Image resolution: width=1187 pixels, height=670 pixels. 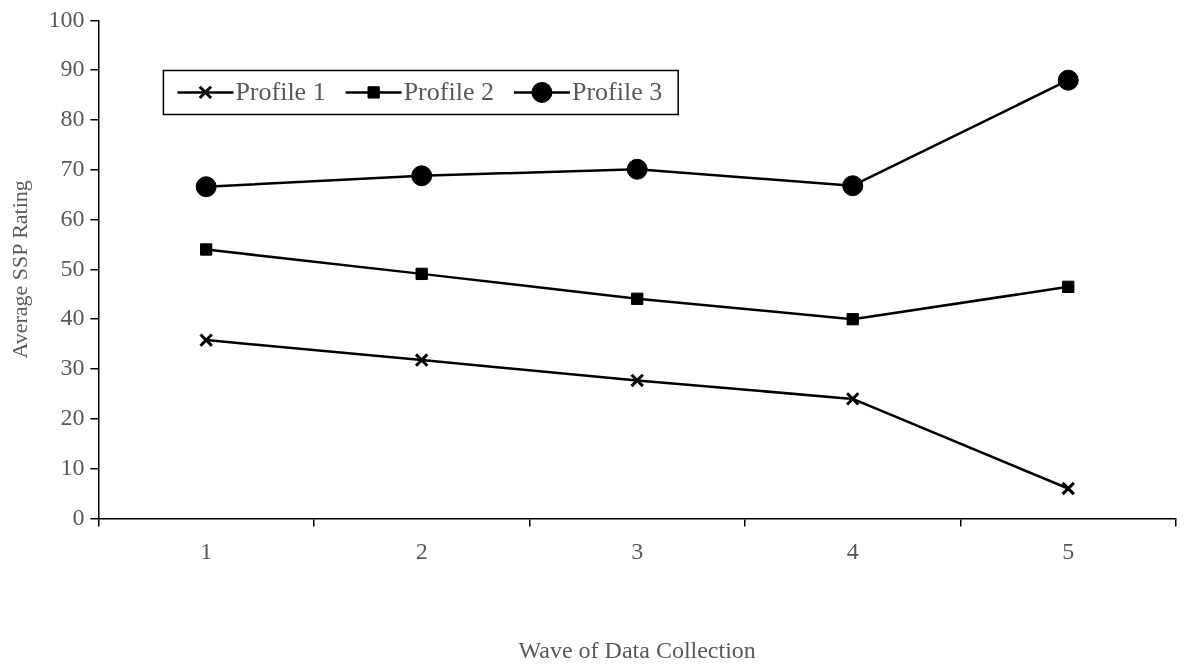 I want to click on y-tick-label: 40, so click(x=72, y=317).